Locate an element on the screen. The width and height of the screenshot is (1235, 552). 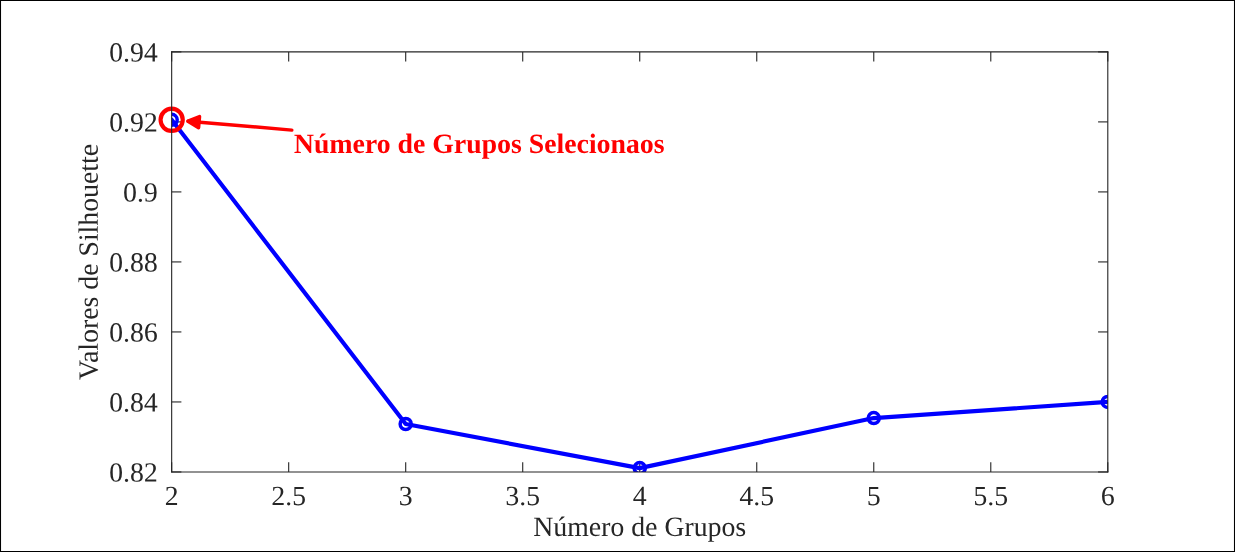
y-tick-label: 0.9 is located at coordinates (140, 192).